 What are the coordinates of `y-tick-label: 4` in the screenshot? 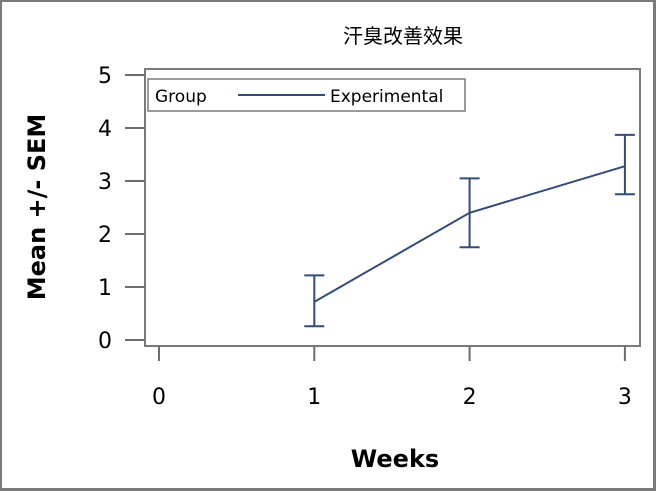 It's located at (105, 129).